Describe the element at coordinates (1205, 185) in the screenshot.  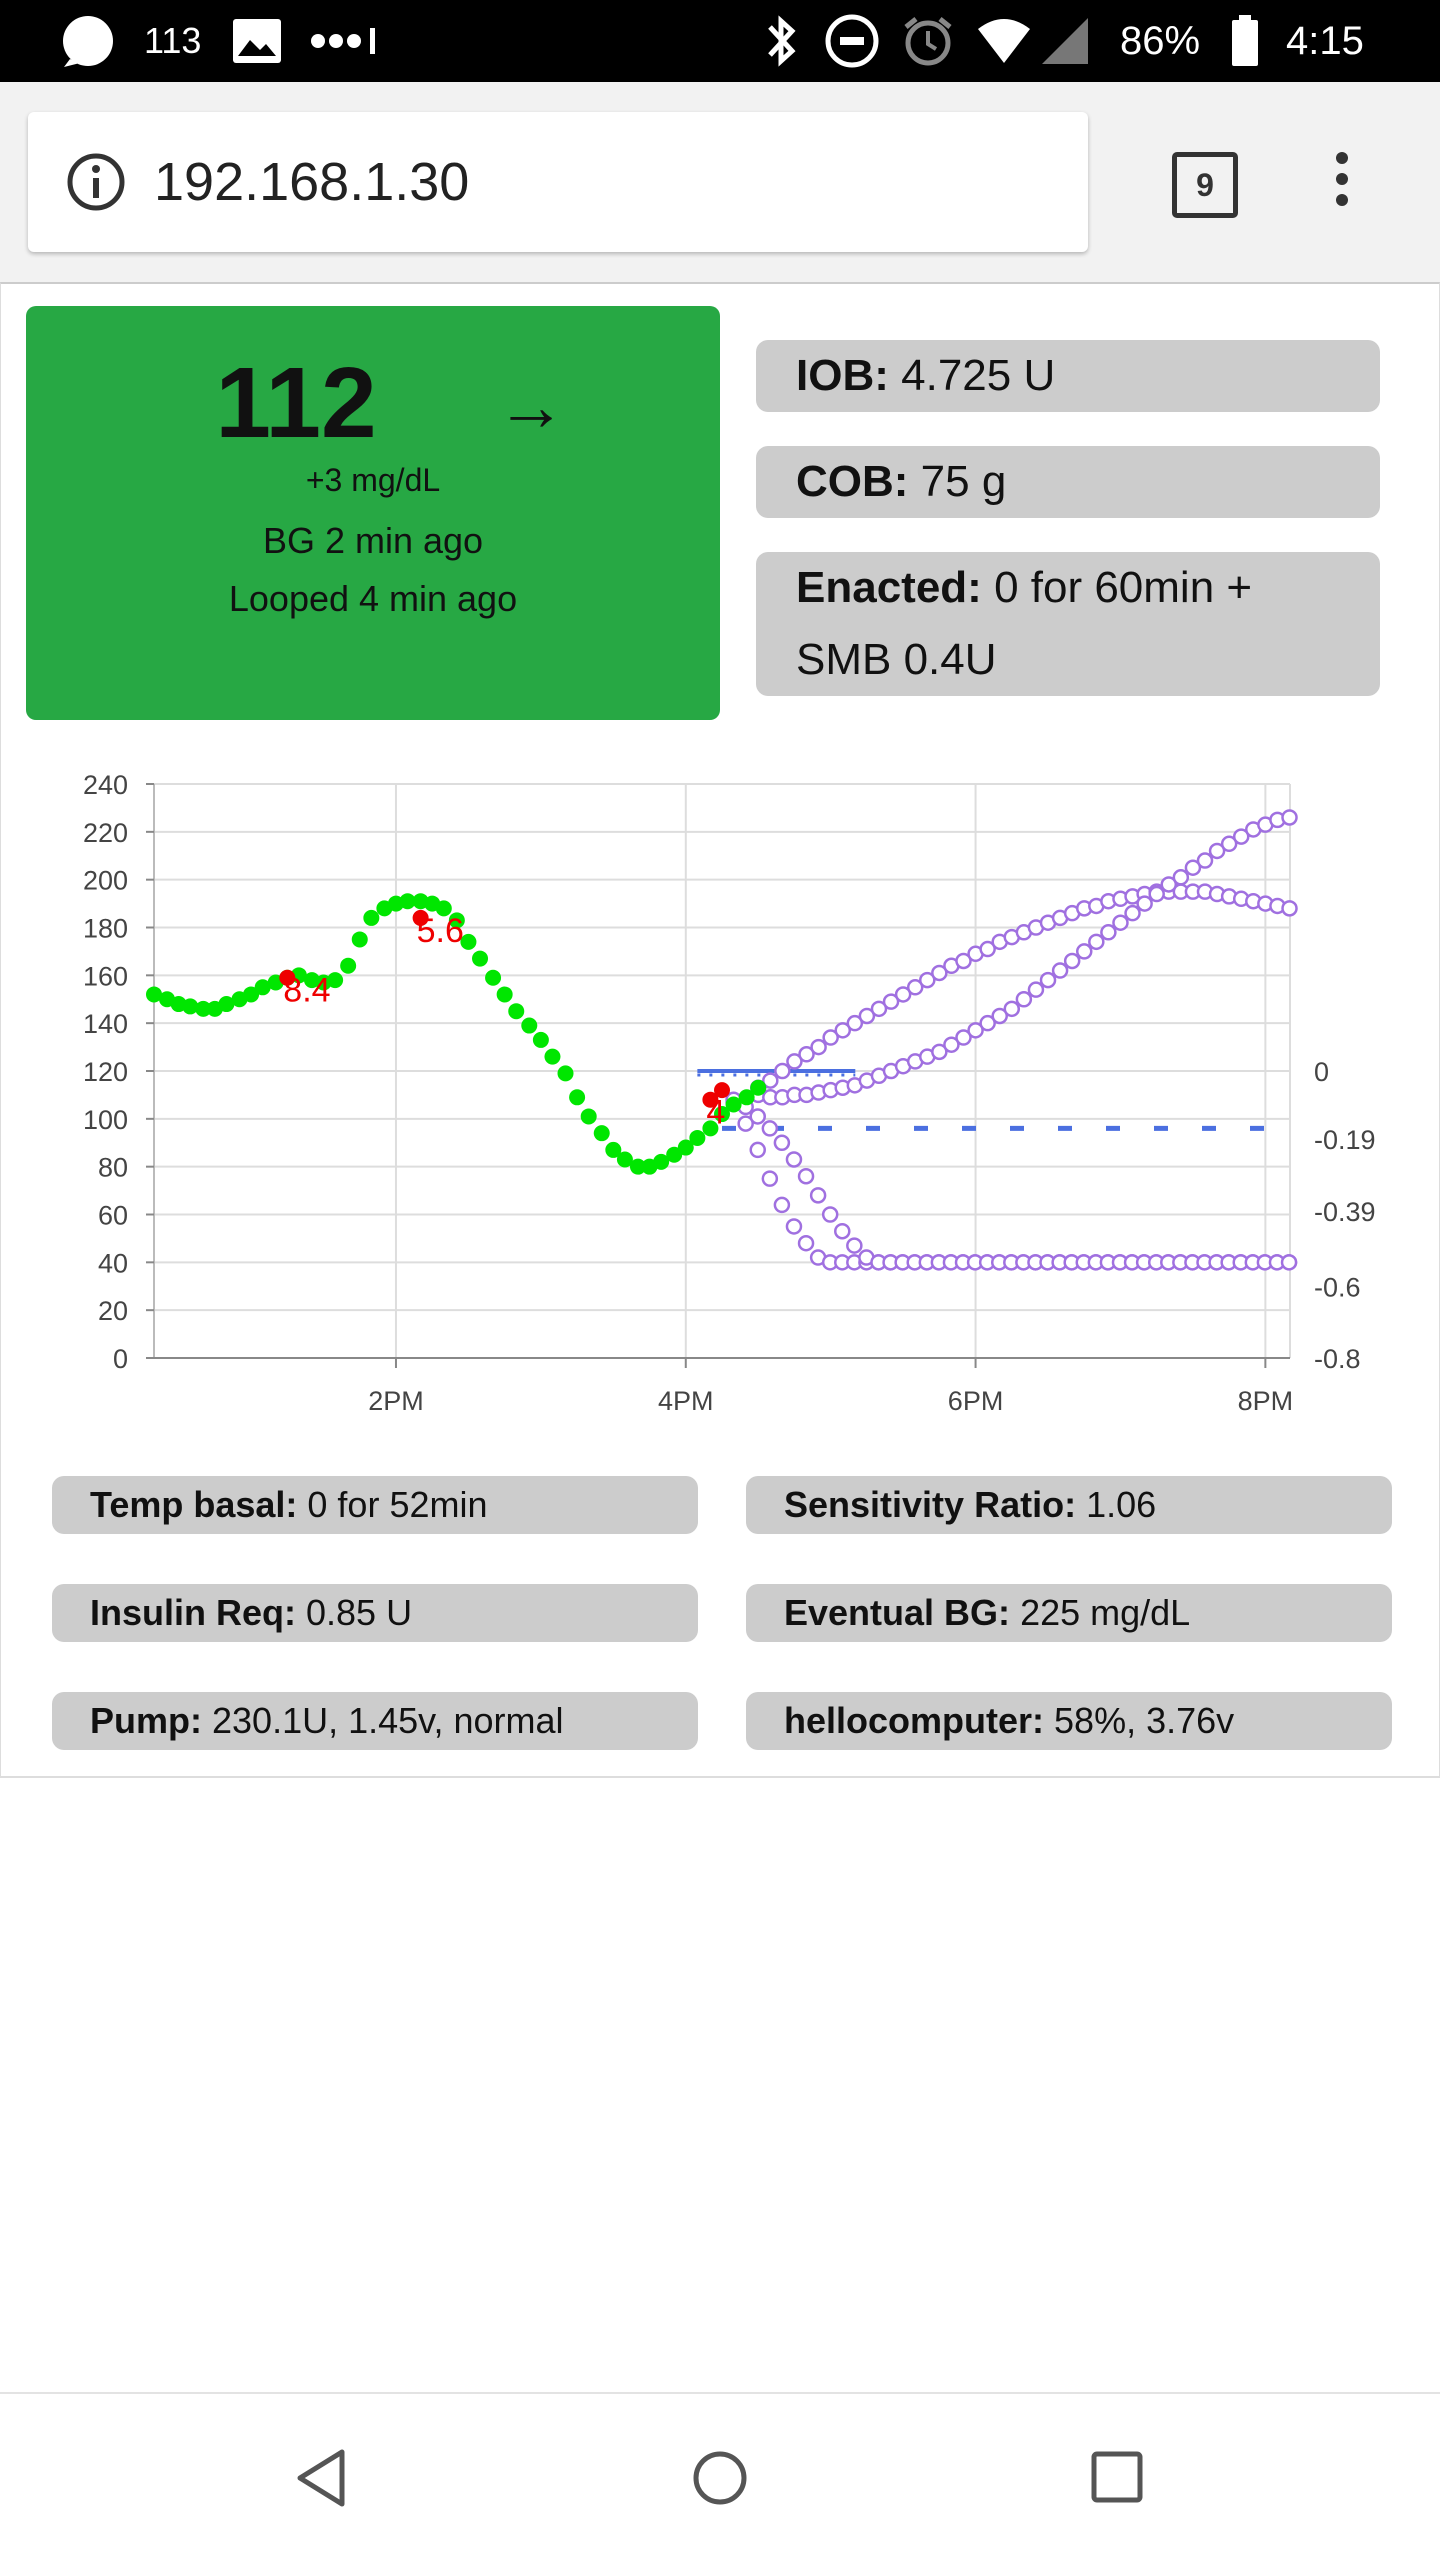
I see `tab-switcher-button: 9` at that location.